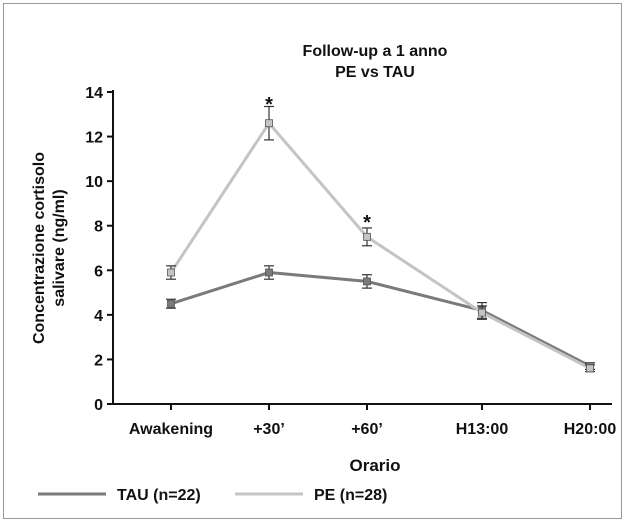  I want to click on x-tick-label: +60’, so click(367, 429).